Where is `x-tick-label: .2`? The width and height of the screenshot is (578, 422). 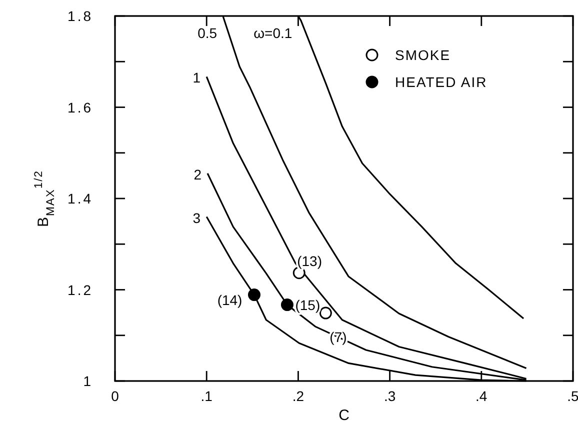
x-tick-label: .2 is located at coordinates (298, 396).